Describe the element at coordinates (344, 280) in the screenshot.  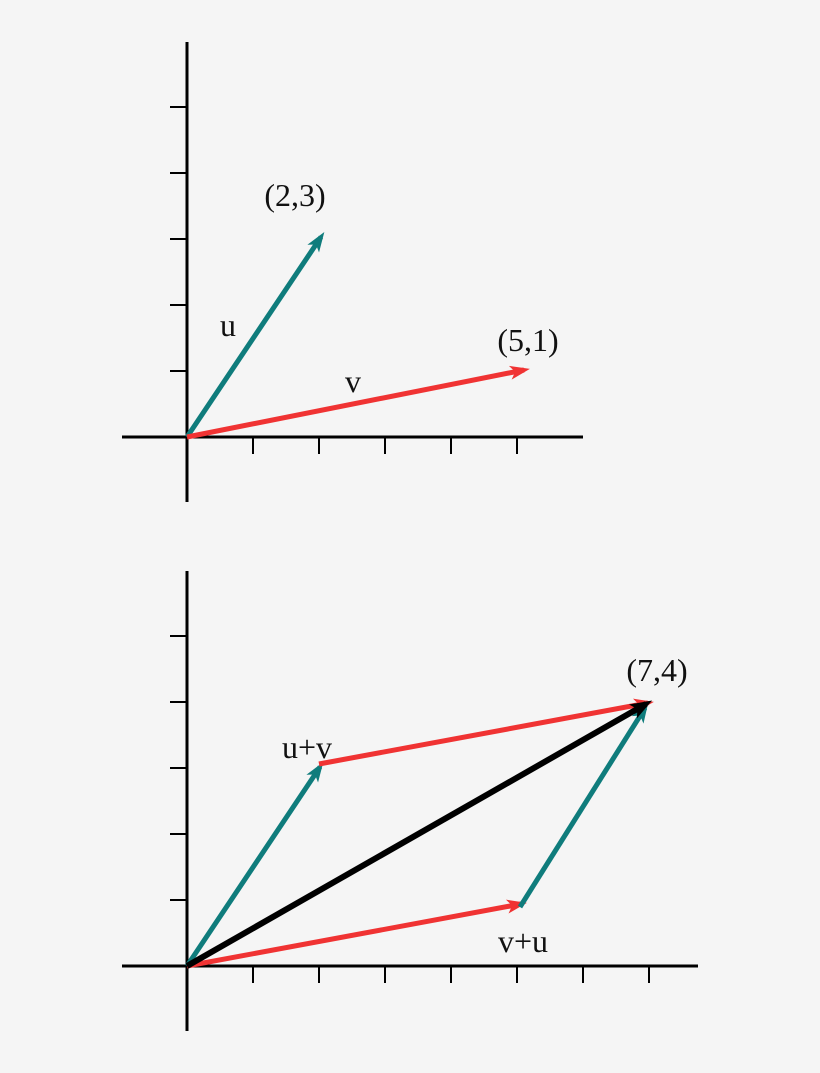
I see `ticks` at that location.